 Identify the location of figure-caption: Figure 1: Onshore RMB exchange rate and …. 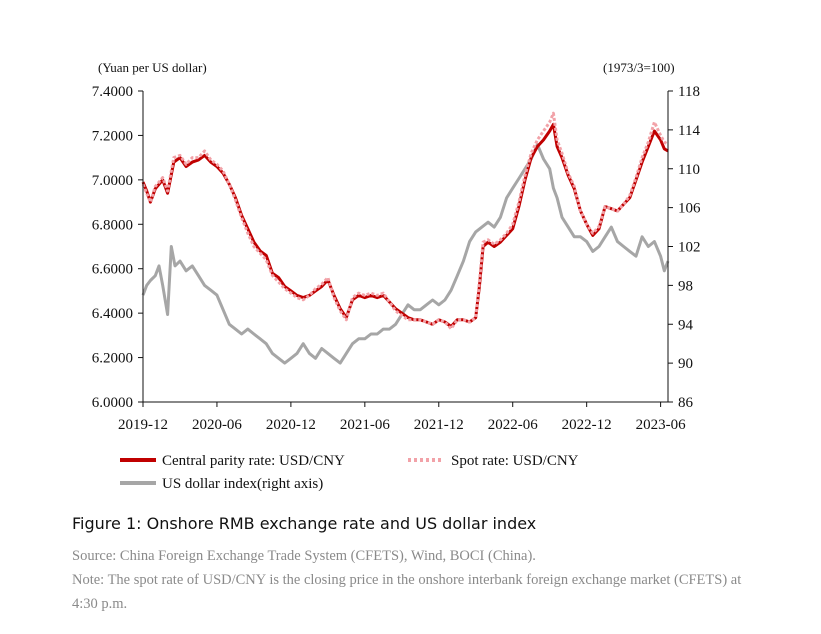
(304, 523).